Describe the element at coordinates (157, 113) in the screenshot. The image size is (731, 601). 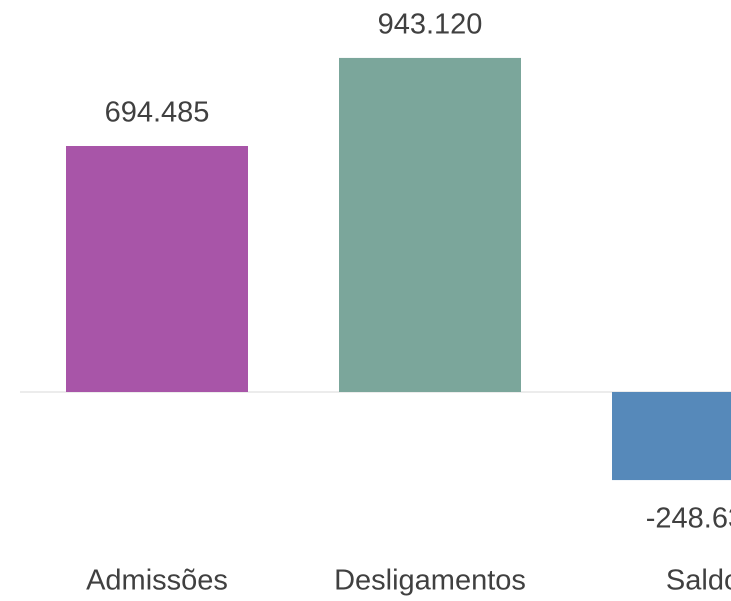
I see `value-label: 694.485` at that location.